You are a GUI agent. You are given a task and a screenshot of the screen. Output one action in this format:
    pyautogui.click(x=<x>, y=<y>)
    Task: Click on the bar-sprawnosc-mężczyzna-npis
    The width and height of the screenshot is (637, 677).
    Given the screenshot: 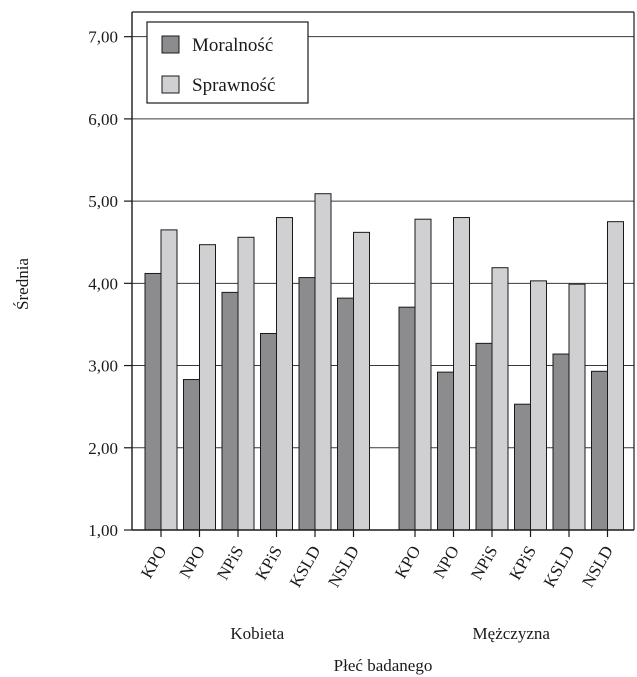 What is the action you would take?
    pyautogui.click(x=500, y=399)
    